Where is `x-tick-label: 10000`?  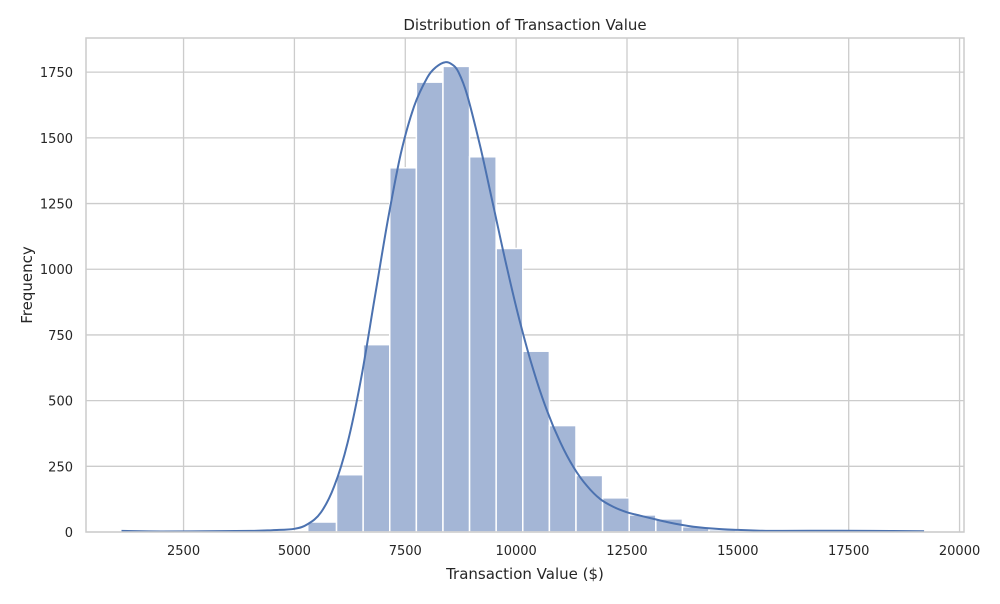
x-tick-label: 10000 is located at coordinates (515, 551).